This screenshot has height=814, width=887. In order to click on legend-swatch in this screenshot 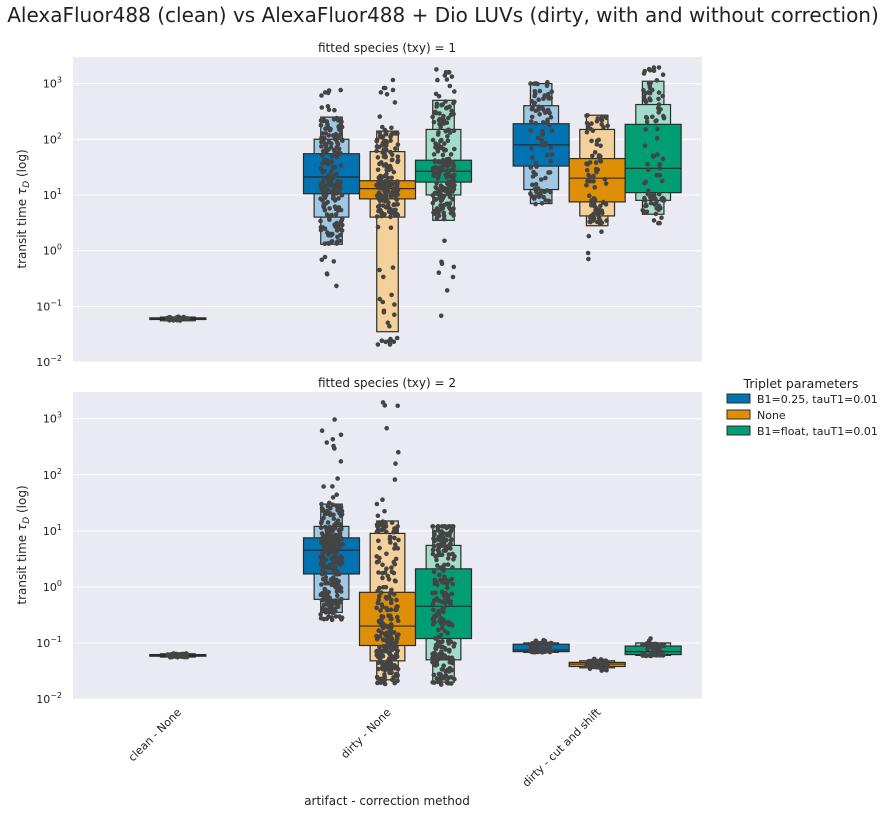, I will do `click(738, 414)`.